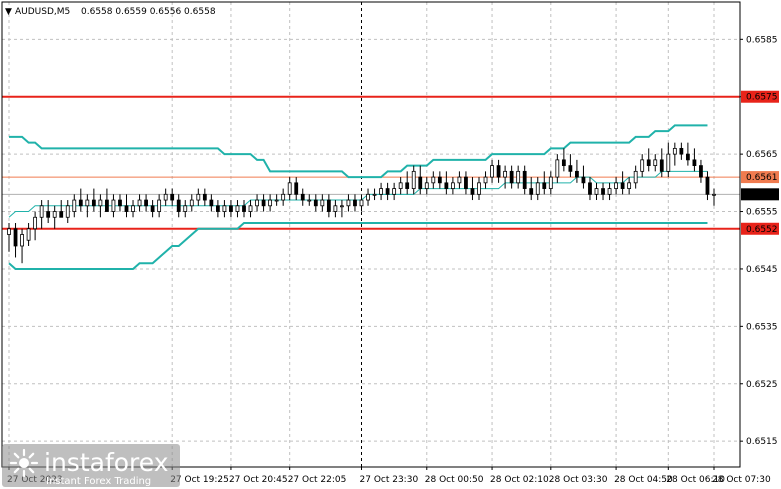  Describe the element at coordinates (358, 151) in the screenshot. I see `bollinger-upper` at that location.